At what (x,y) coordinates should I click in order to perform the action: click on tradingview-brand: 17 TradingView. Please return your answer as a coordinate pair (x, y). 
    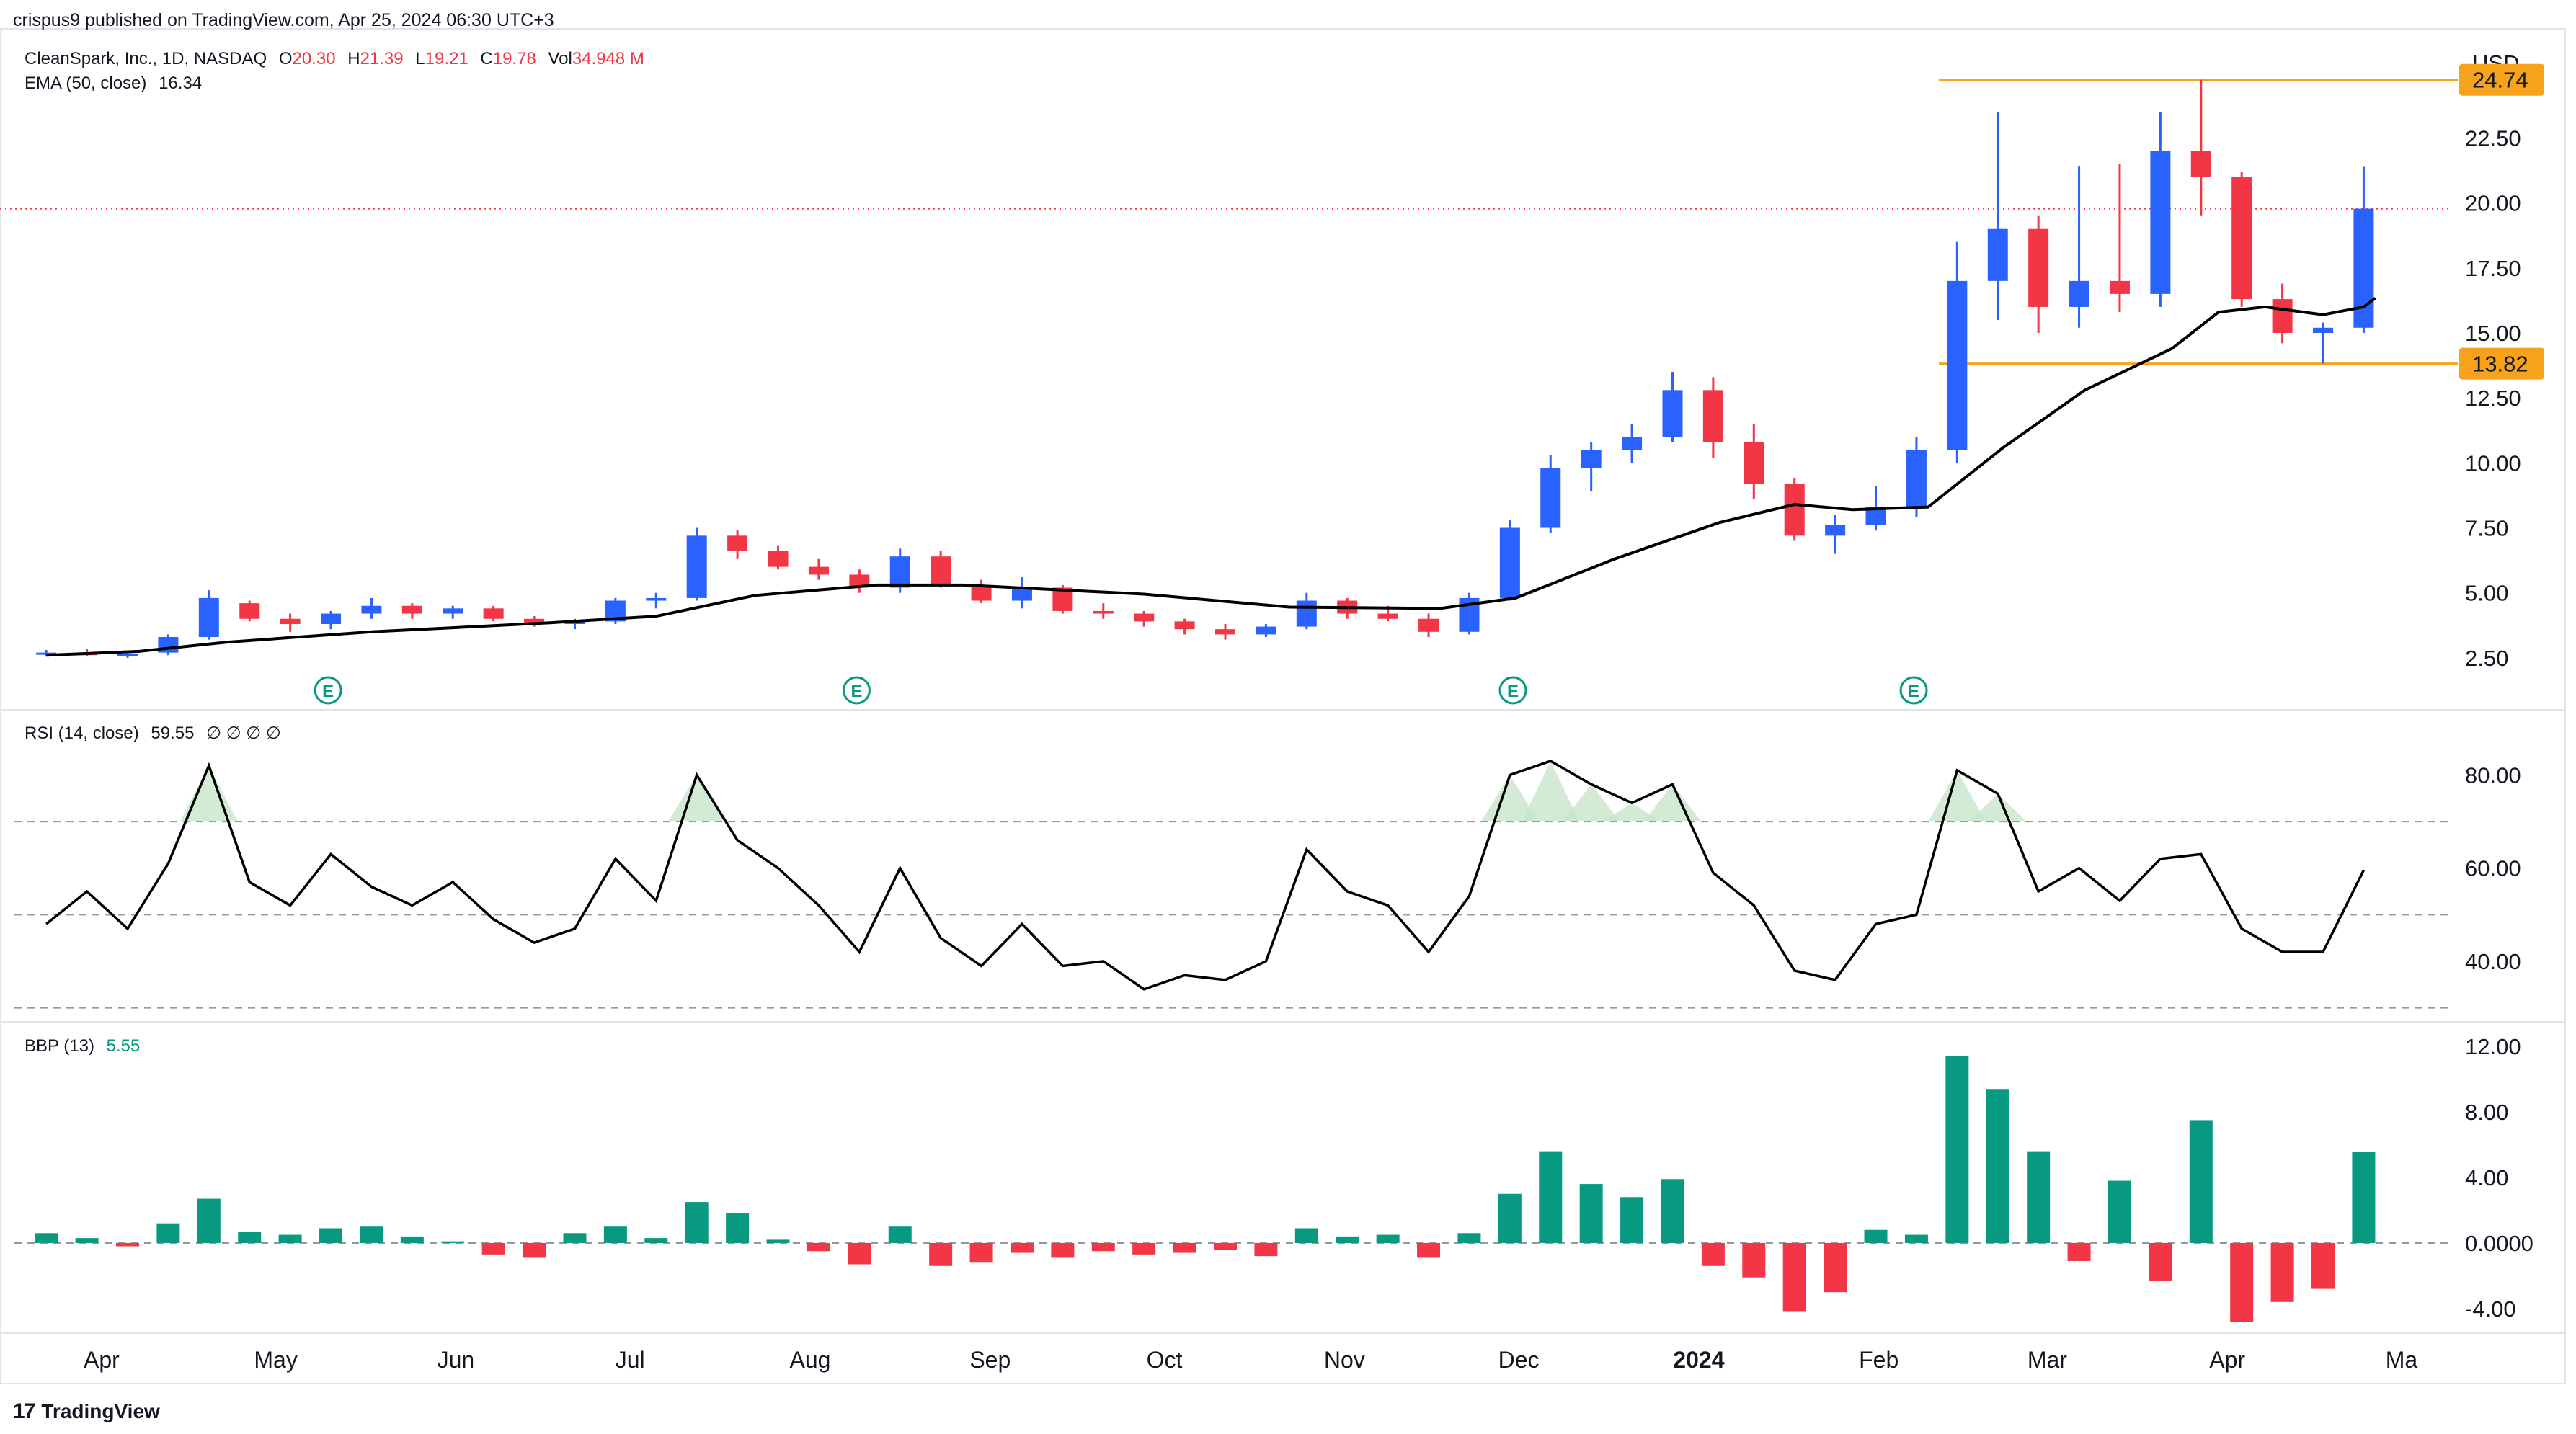
    Looking at the image, I should click on (86, 1411).